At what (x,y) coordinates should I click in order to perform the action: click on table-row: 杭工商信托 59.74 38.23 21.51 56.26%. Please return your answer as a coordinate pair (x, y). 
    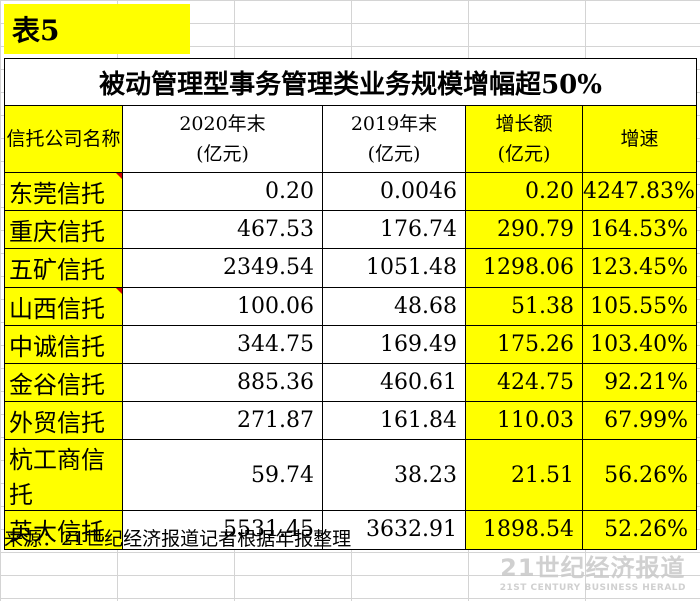
    Looking at the image, I should click on (351, 475).